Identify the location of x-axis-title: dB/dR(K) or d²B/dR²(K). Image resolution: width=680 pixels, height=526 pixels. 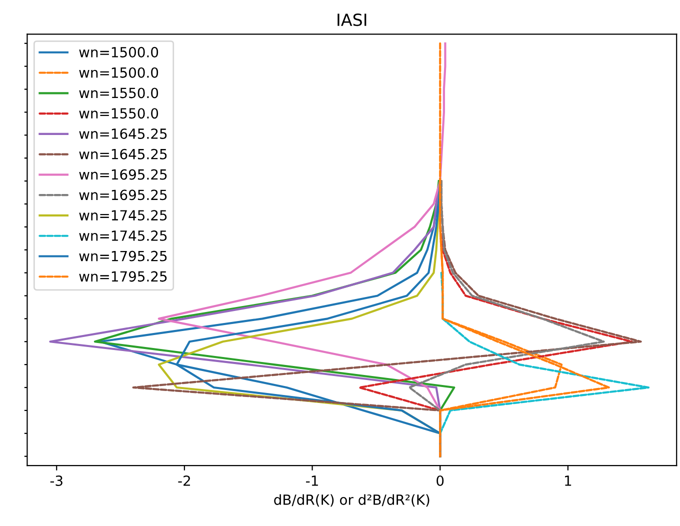
(352, 500).